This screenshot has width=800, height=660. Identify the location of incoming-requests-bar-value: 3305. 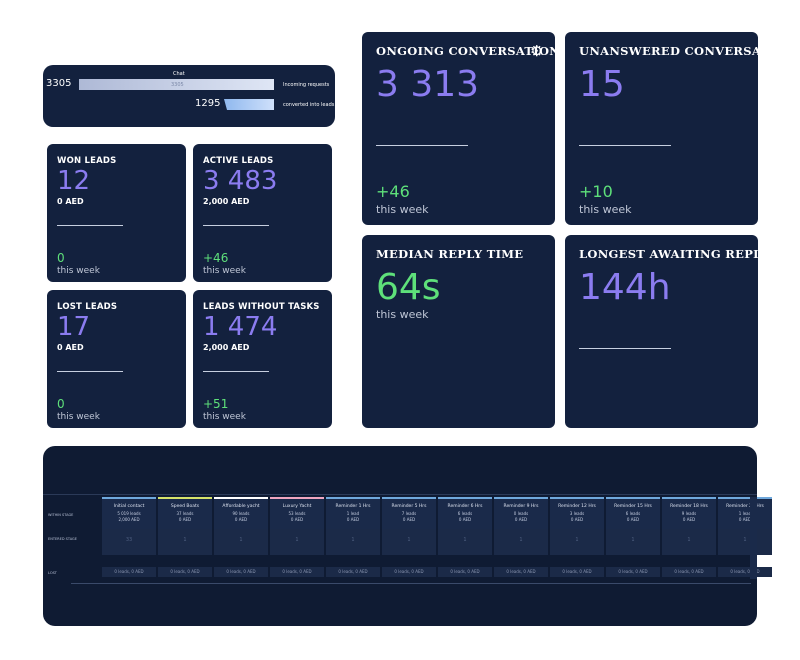
(177, 85).